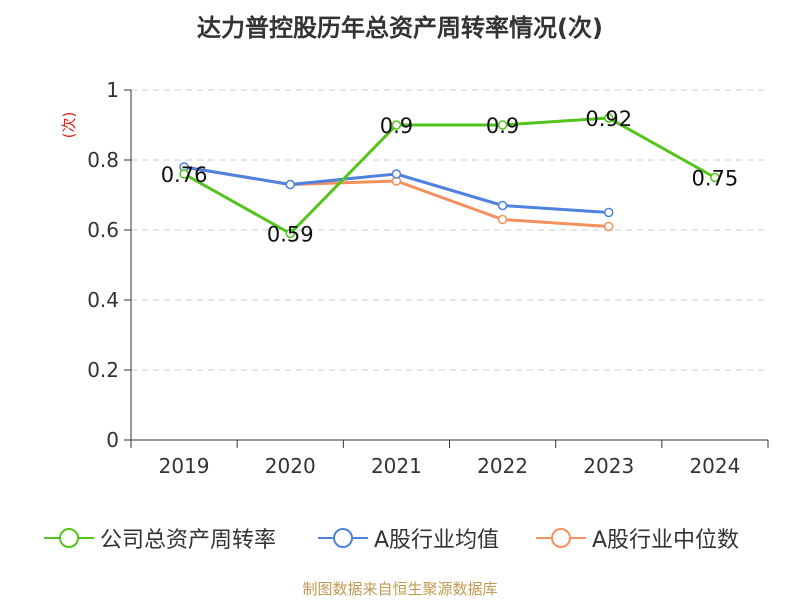 The height and width of the screenshot is (600, 800). Describe the element at coordinates (561, 538) in the screenshot. I see `legend-marker-industry-median` at that location.